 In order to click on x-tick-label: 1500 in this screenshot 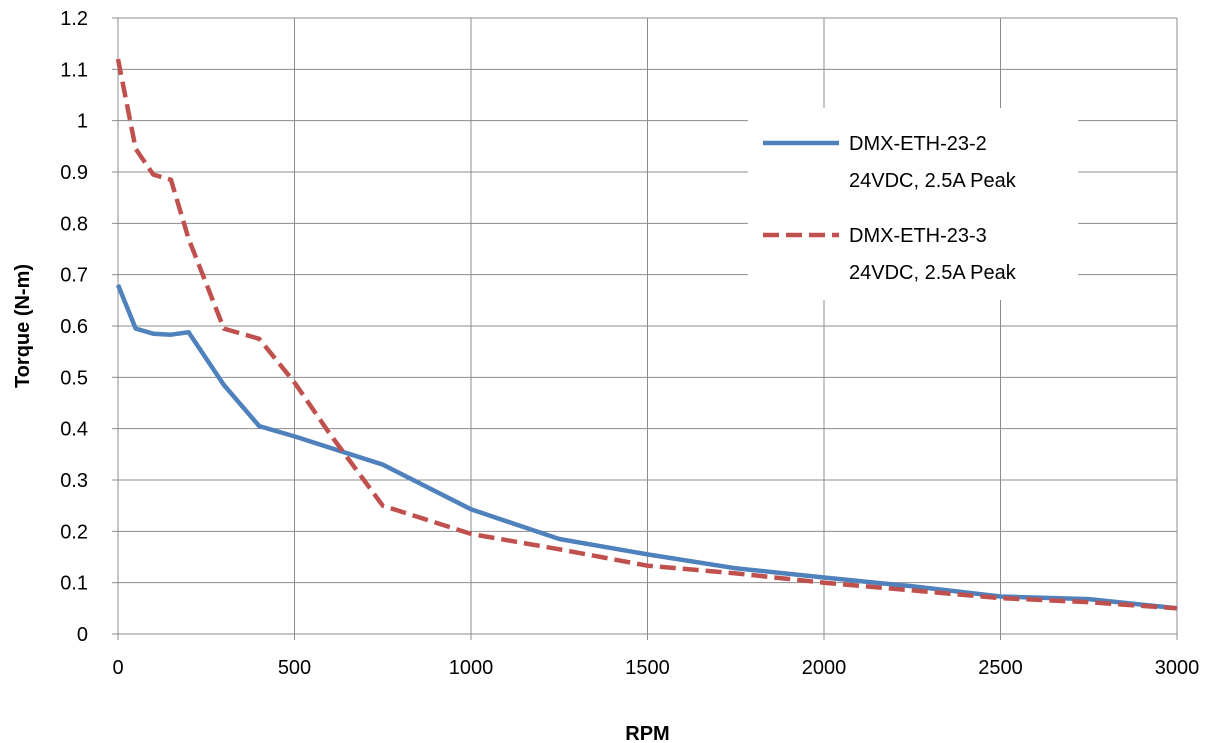, I will do `click(647, 668)`.